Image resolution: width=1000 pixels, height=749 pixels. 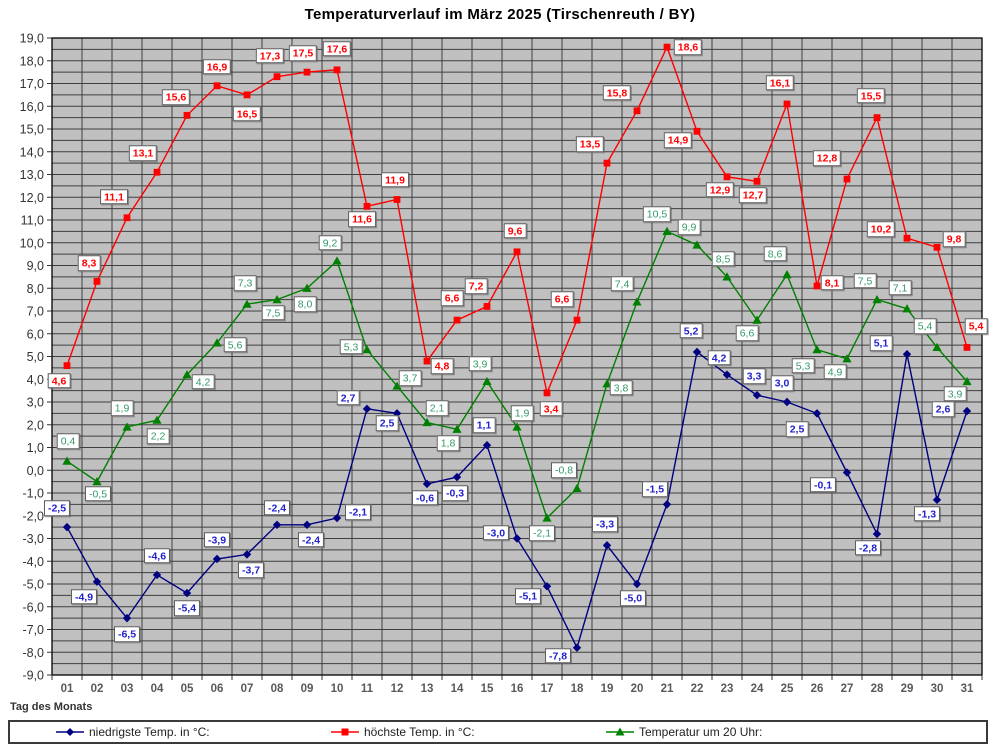 I want to click on x-tick-label: 07, so click(x=247, y=689).